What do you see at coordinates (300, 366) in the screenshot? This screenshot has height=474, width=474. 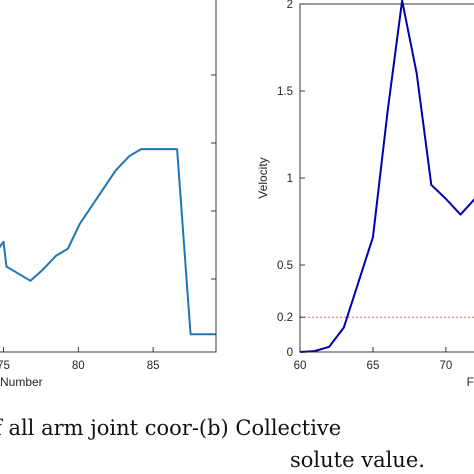 I see `right-x-tick-label-60: 60` at bounding box center [300, 366].